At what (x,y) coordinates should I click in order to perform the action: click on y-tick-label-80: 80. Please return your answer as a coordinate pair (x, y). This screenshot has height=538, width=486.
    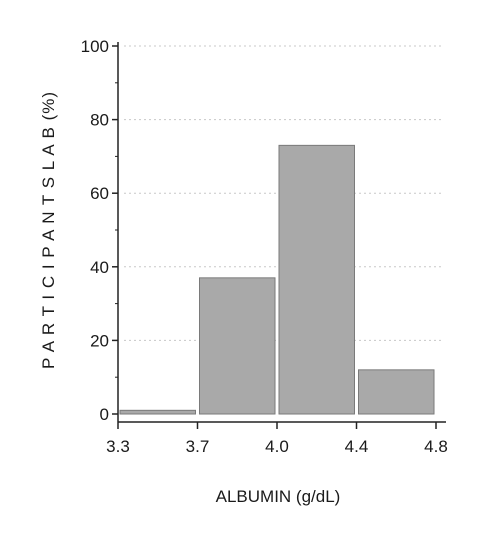
    Looking at the image, I should click on (99, 120).